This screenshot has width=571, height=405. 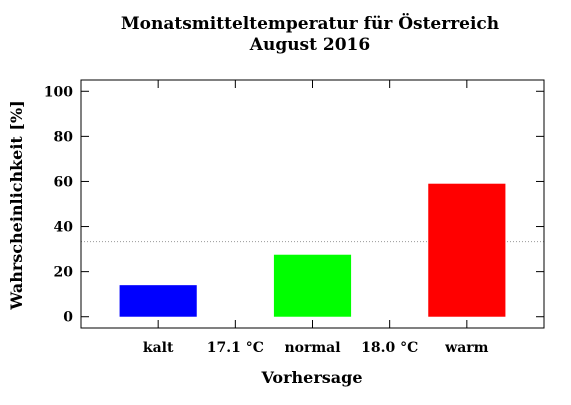 What do you see at coordinates (64, 273) in the screenshot?
I see `y-tick-label-20: 20` at bounding box center [64, 273].